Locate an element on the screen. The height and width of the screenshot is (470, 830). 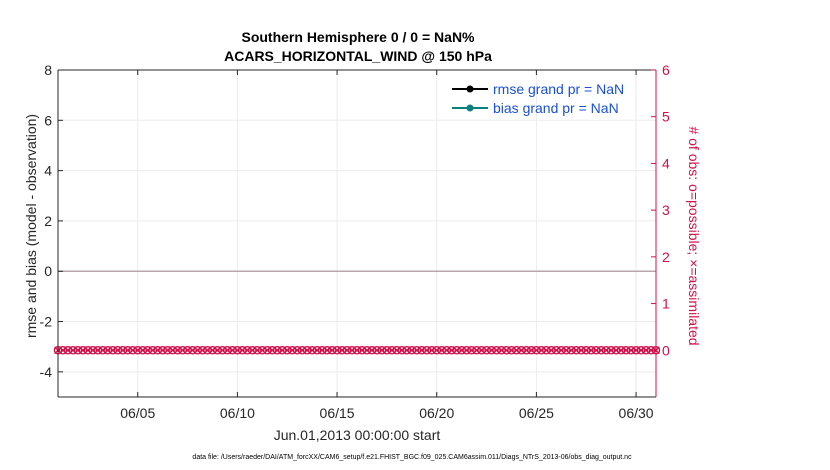
y-tick-label-right: 1 is located at coordinates (666, 304).